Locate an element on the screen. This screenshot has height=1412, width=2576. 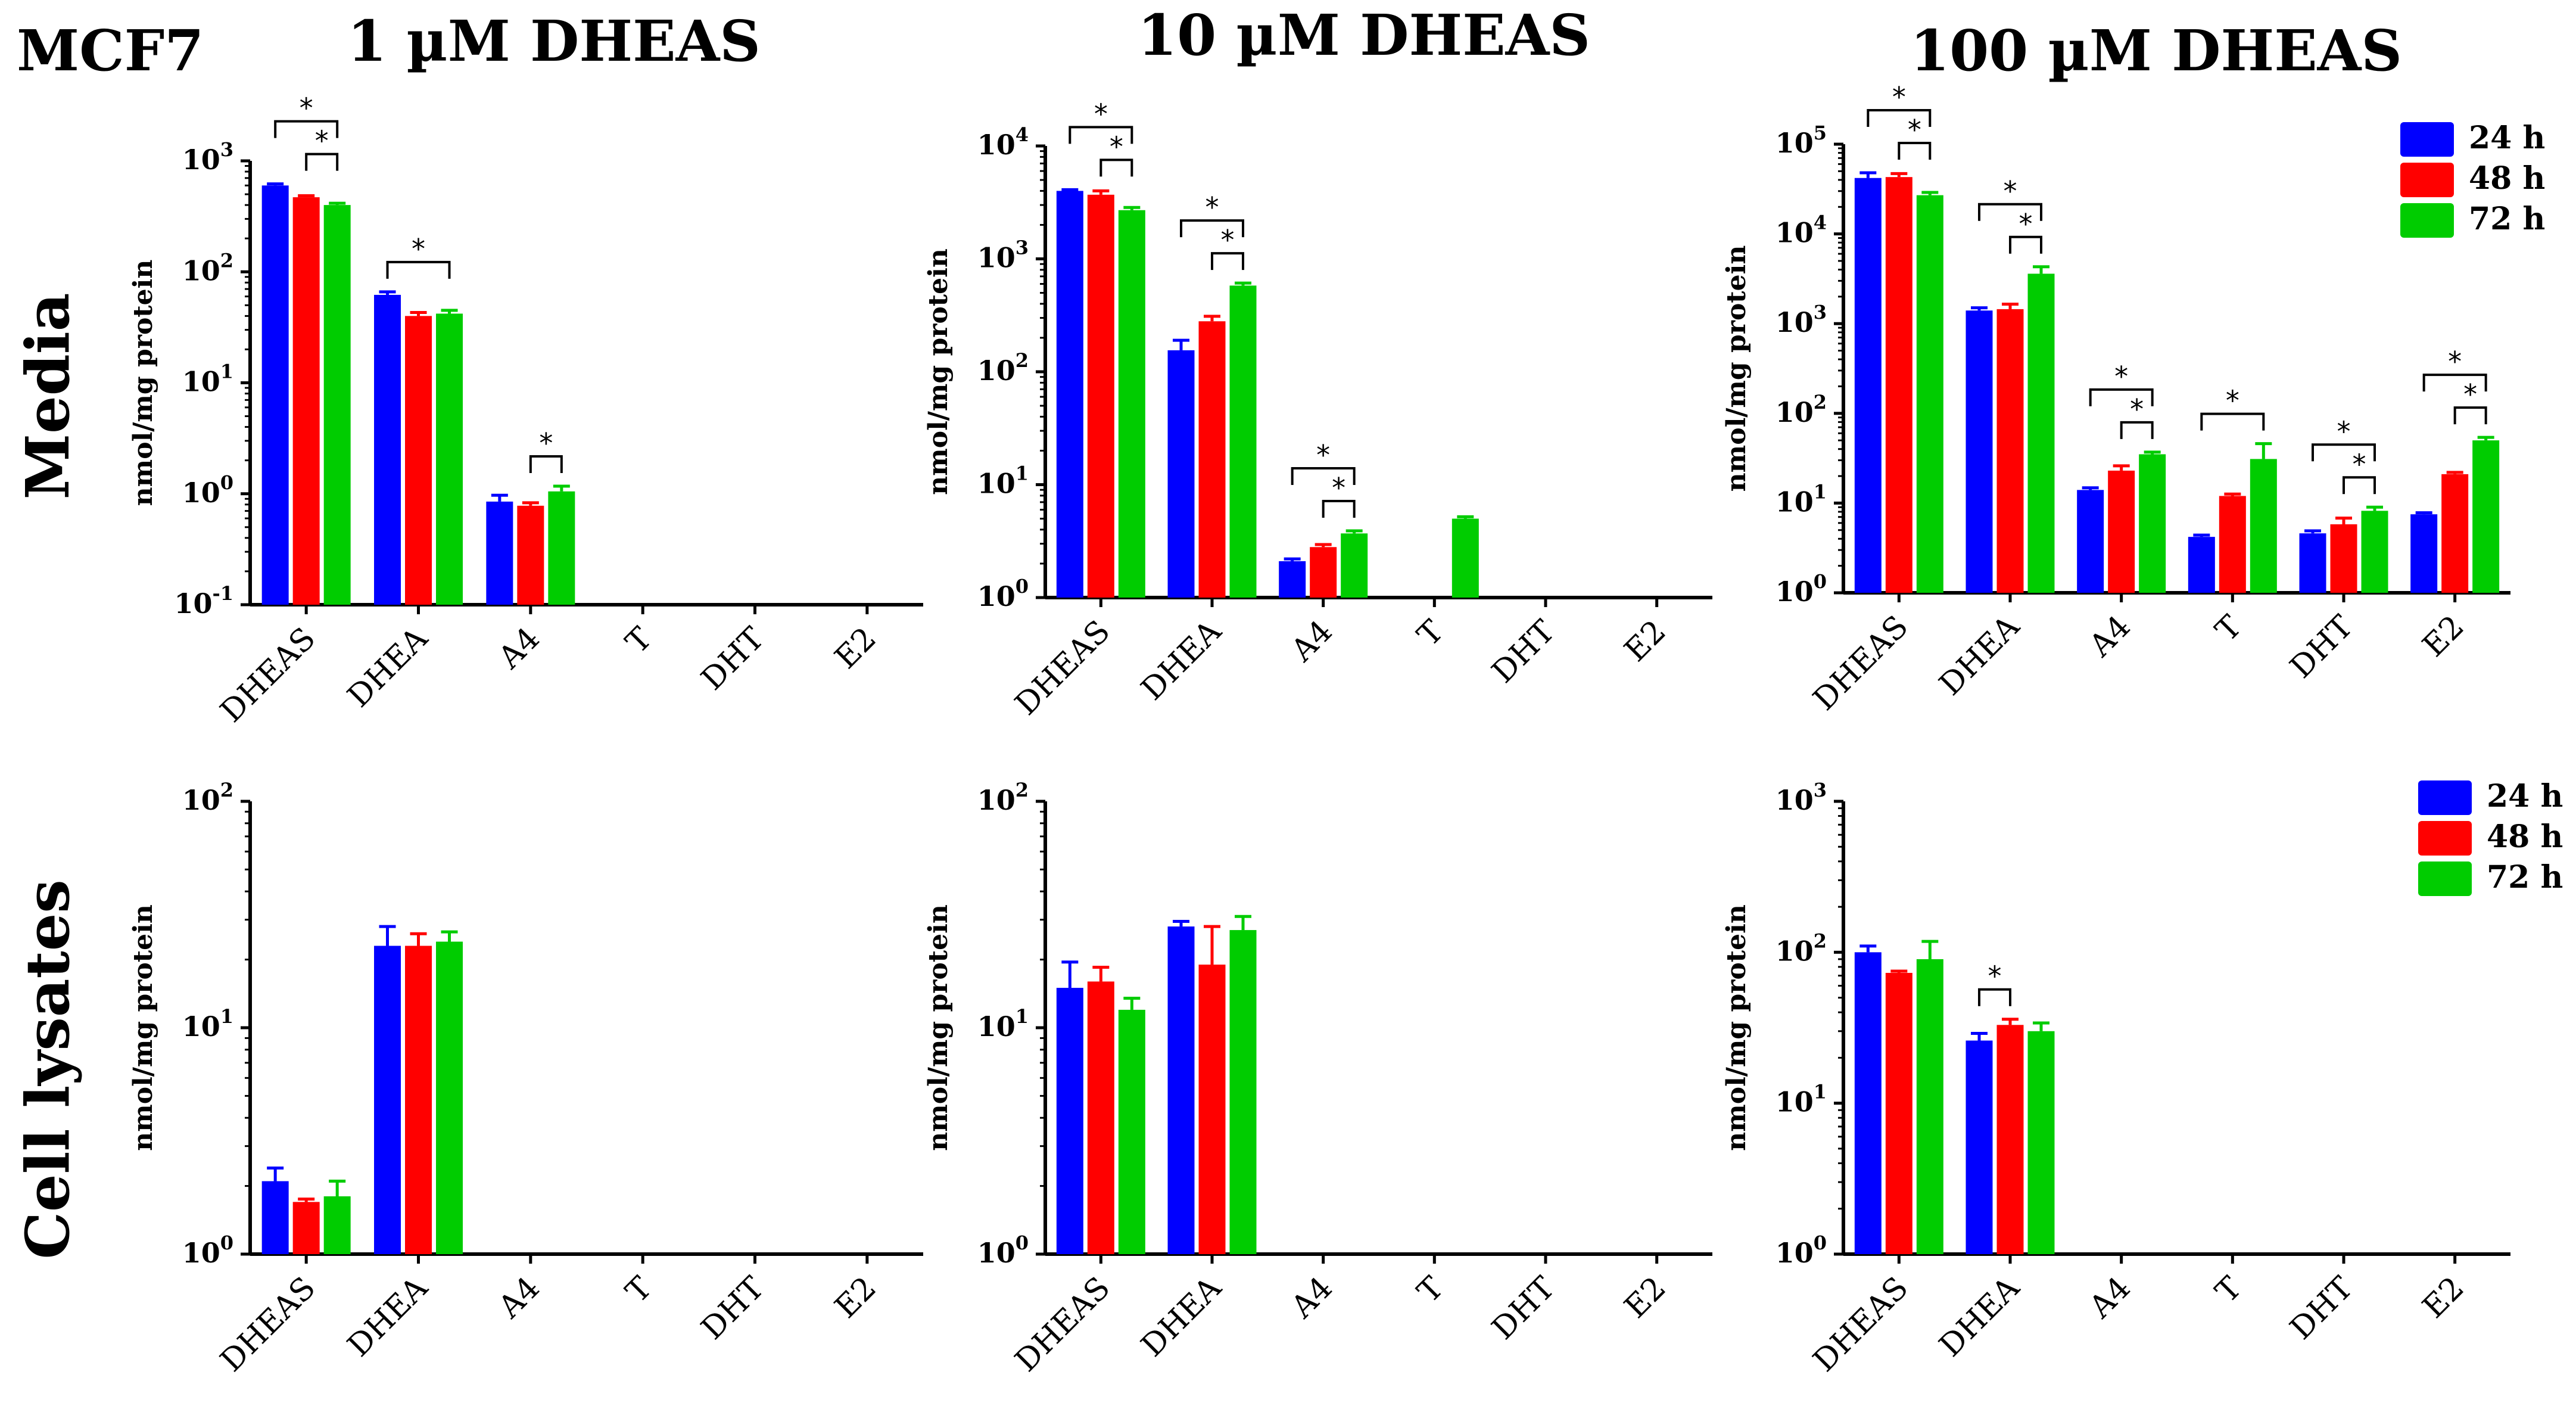
bar-72h-T is located at coordinates (1465, 558).